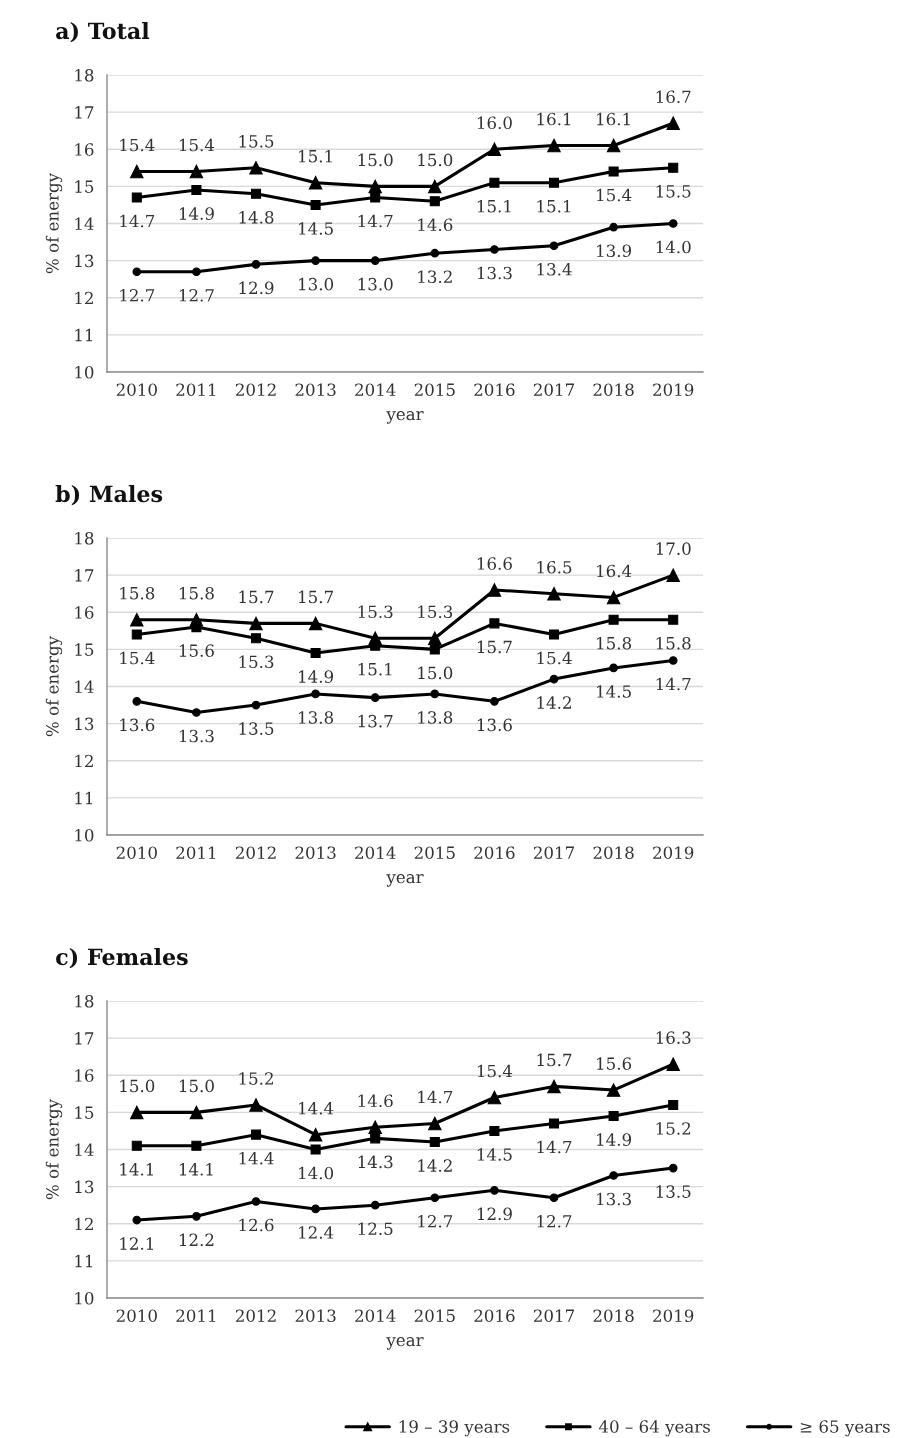  What do you see at coordinates (84, 686) in the screenshot?
I see `y-tick-label: 14` at bounding box center [84, 686].